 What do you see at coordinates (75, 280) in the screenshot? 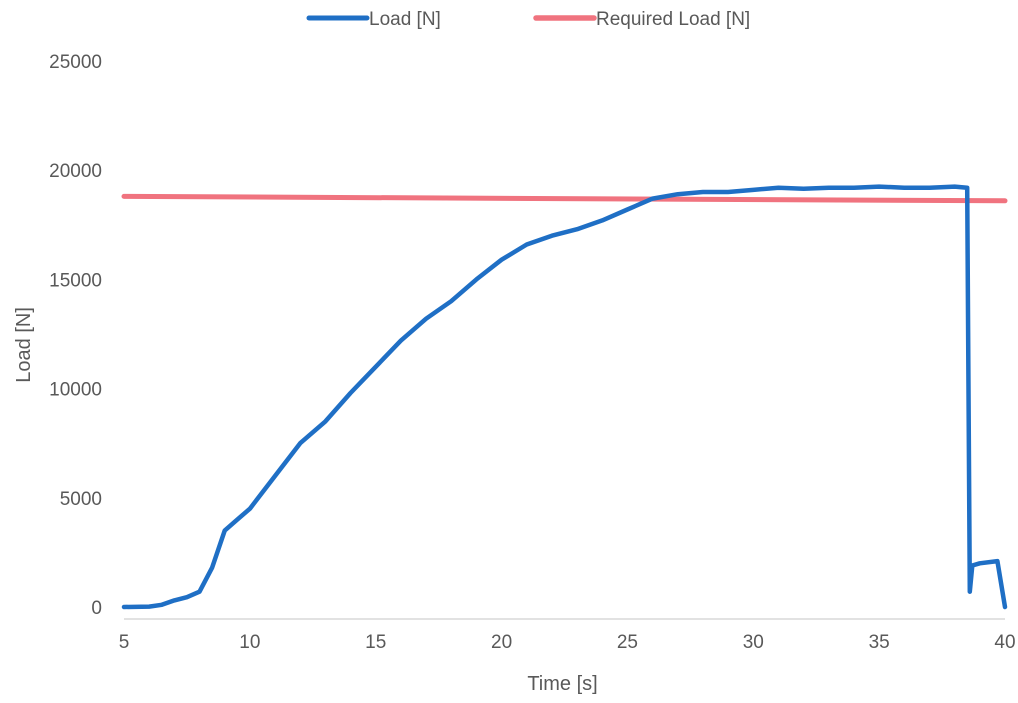
I see `y-tick-label: 15000` at bounding box center [75, 280].